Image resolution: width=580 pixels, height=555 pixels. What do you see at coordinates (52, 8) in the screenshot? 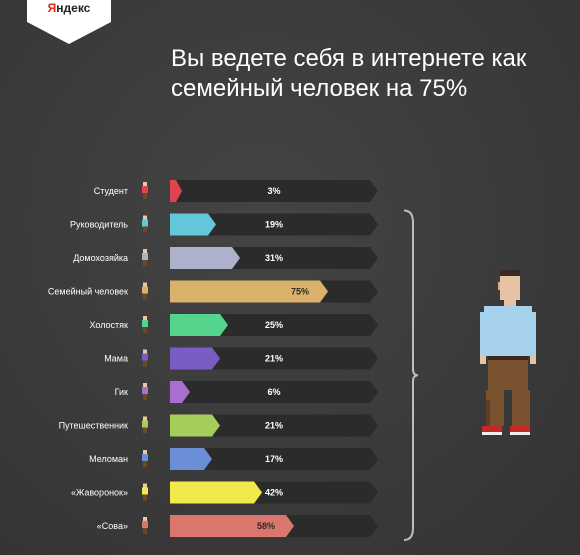
I see `logo-text-first: Я` at bounding box center [52, 8].